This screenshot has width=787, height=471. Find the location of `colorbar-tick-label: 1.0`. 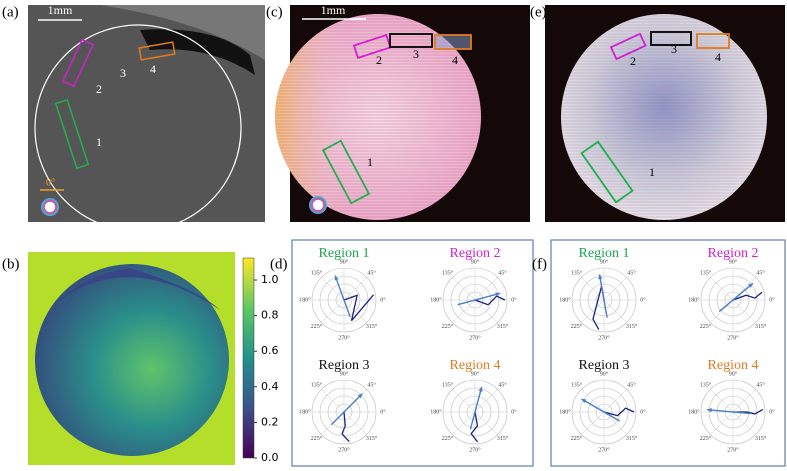

colorbar-tick-label: 1.0 is located at coordinates (270, 279).